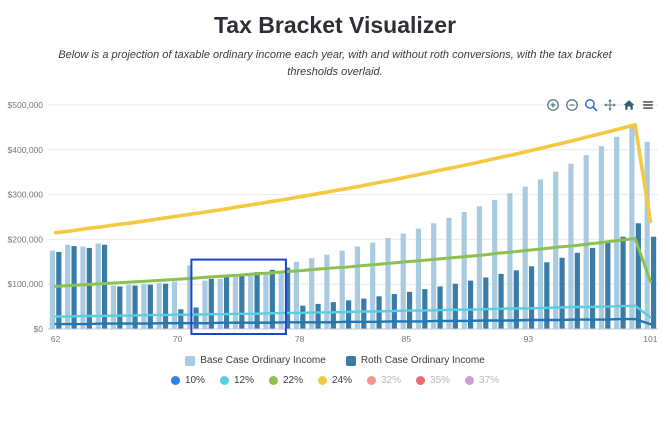 This screenshot has width=670, height=435. What do you see at coordinates (350, 360) in the screenshot?
I see `roth-case-swatch` at bounding box center [350, 360].